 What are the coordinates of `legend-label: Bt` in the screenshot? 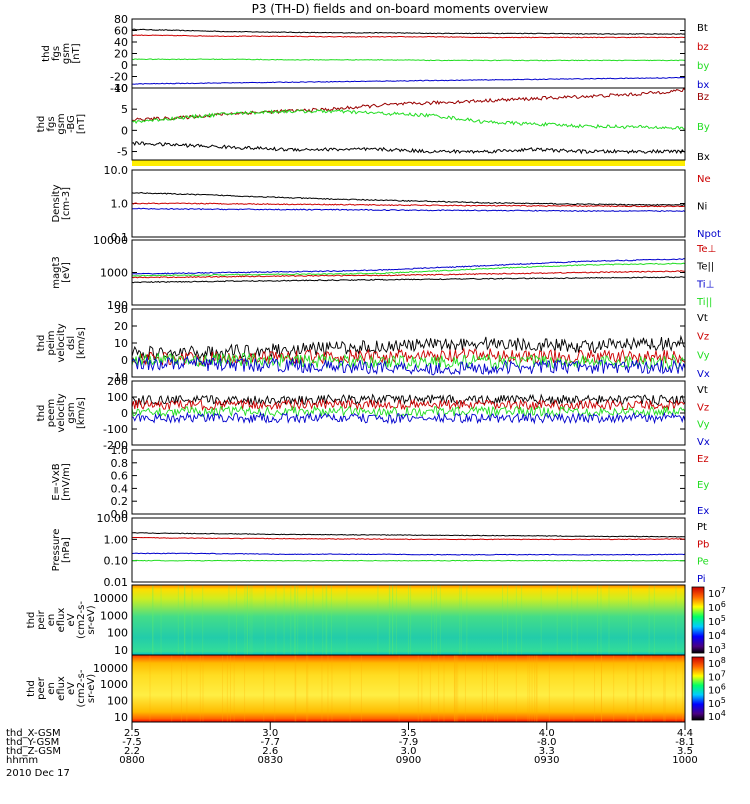 It's located at (702, 28).